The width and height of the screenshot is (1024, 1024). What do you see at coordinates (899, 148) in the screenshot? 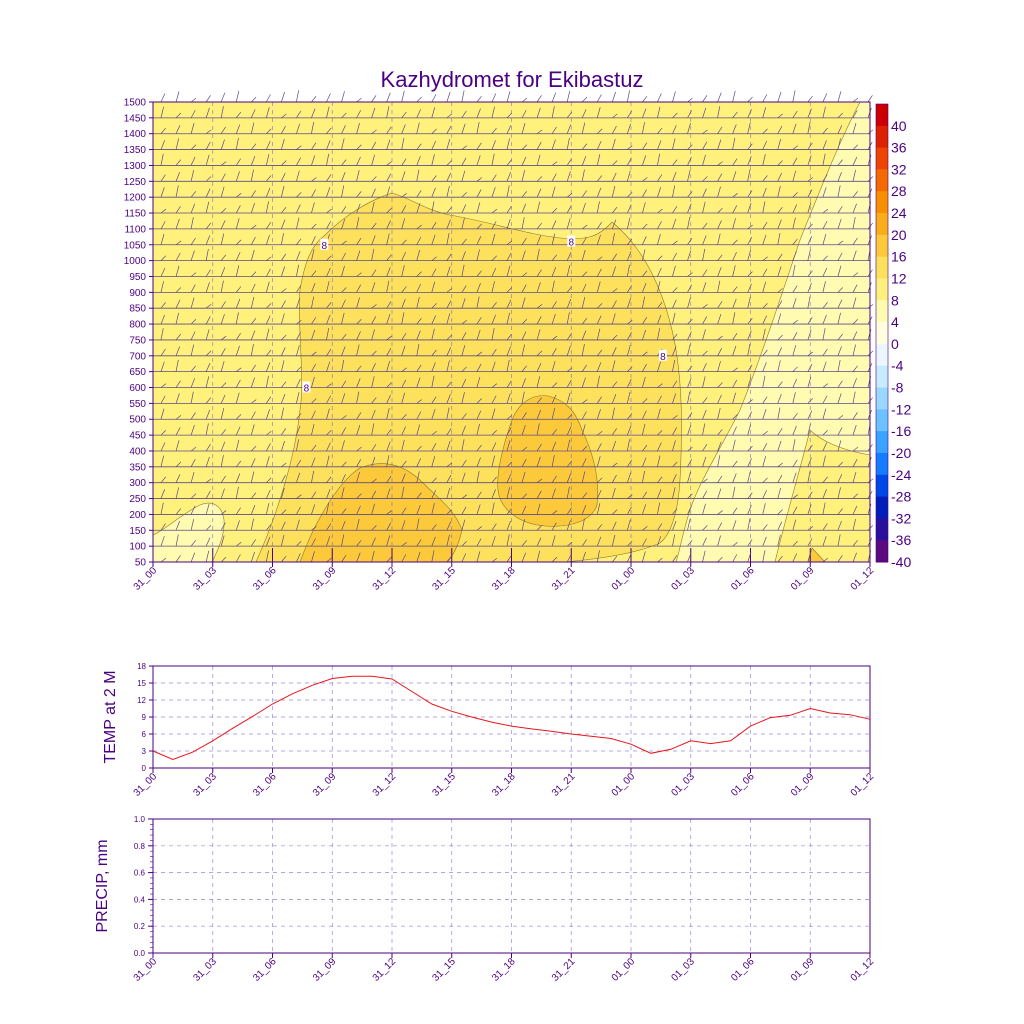
I see `colorbar-label: 36` at bounding box center [899, 148].